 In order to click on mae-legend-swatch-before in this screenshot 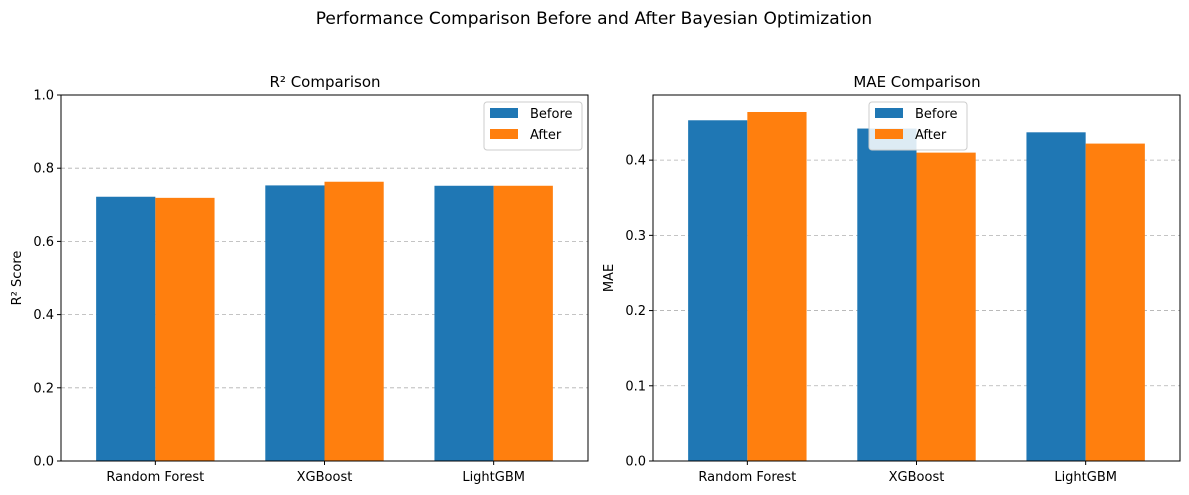, I will do `click(889, 113)`.